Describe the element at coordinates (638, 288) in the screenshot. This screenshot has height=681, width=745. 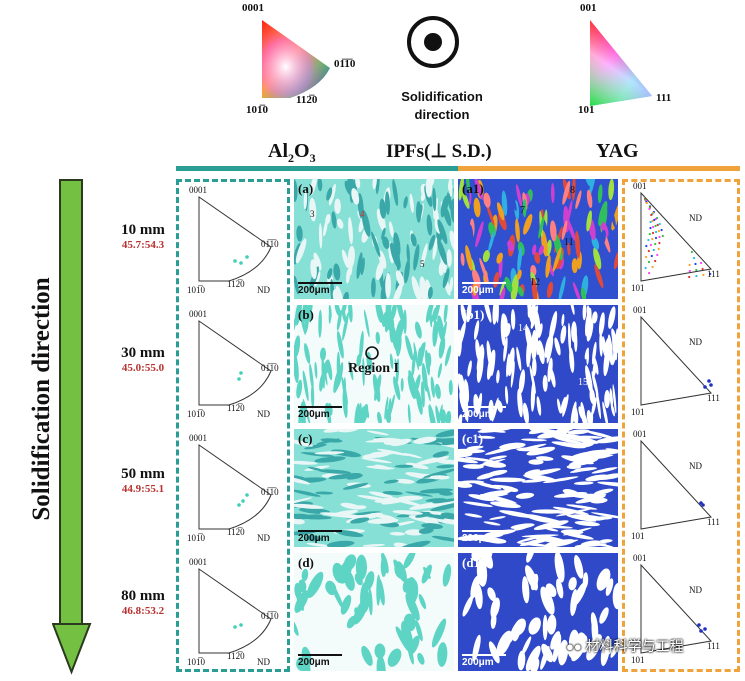
I see `pole-figure-label-bottom-left: 101` at that location.